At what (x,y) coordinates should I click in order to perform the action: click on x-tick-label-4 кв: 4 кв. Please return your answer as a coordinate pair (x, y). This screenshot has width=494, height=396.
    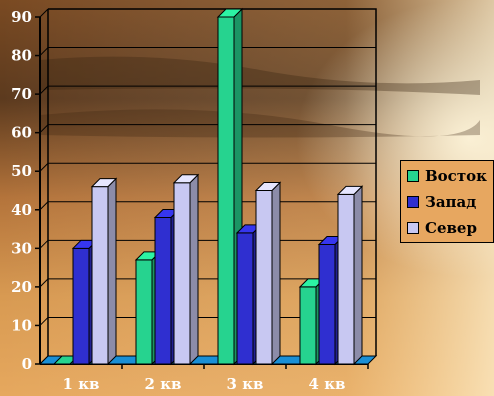
    Looking at the image, I should click on (327, 384).